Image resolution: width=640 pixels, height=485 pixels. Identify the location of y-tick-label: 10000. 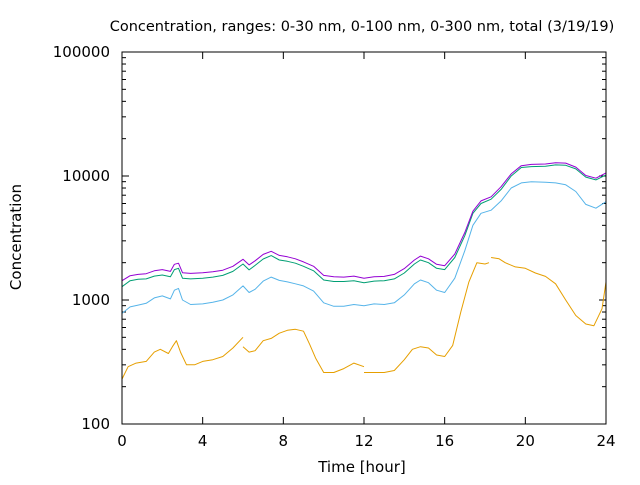
(86, 176).